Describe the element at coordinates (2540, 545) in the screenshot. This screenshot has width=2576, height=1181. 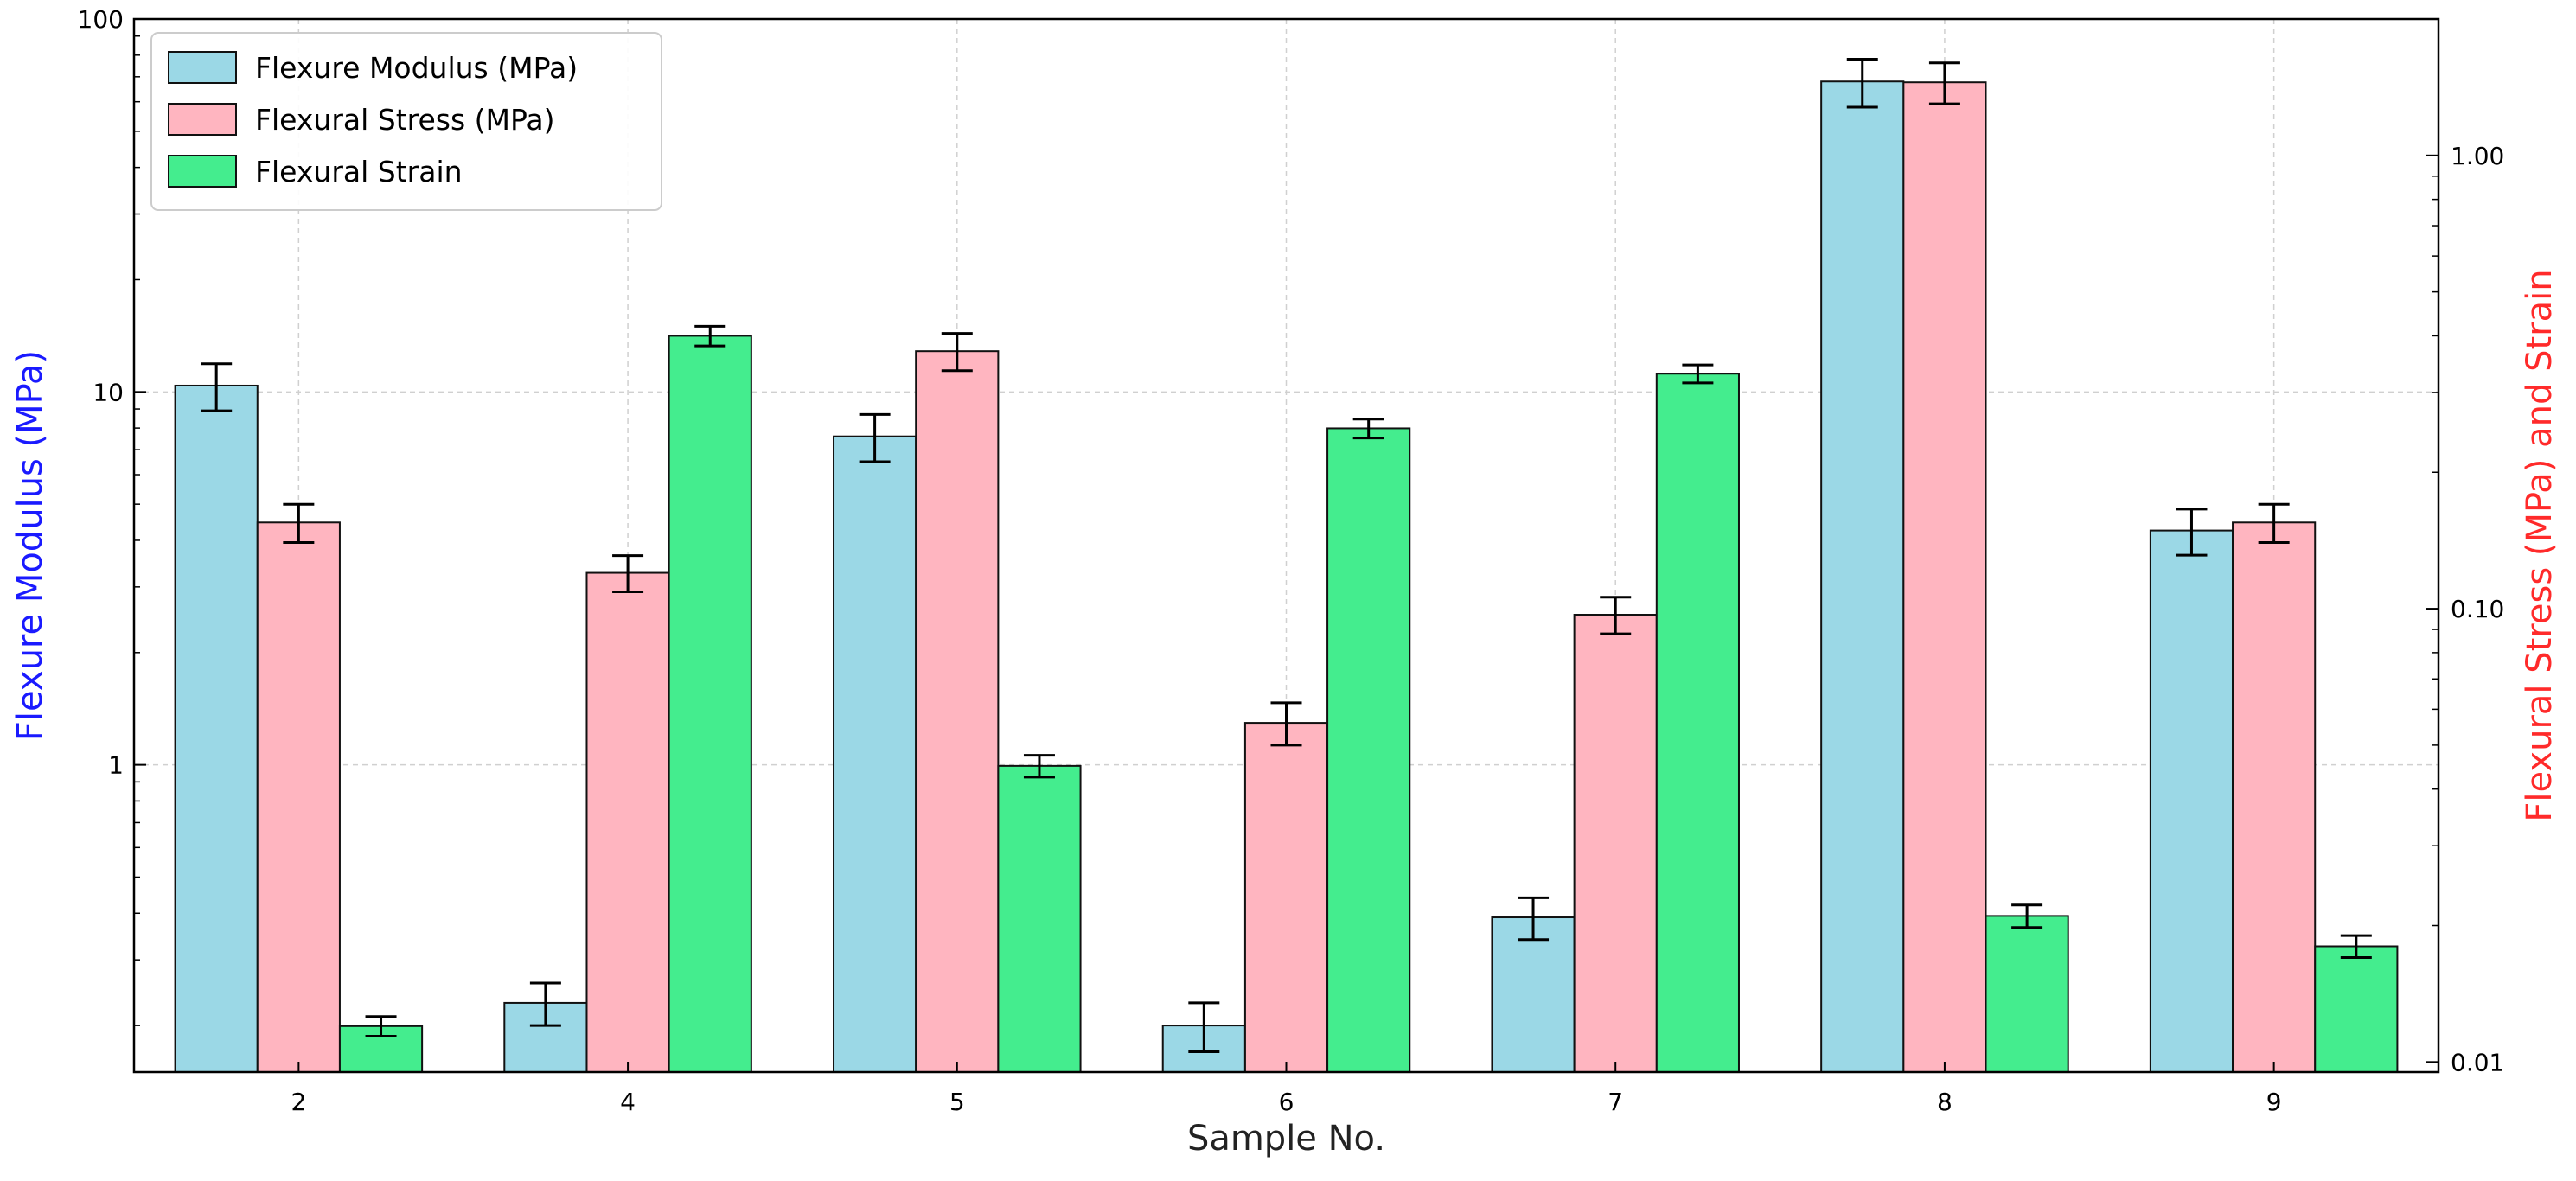
I see `right-y-axis-label: Flexural Stress (MPa) and Strain` at that location.